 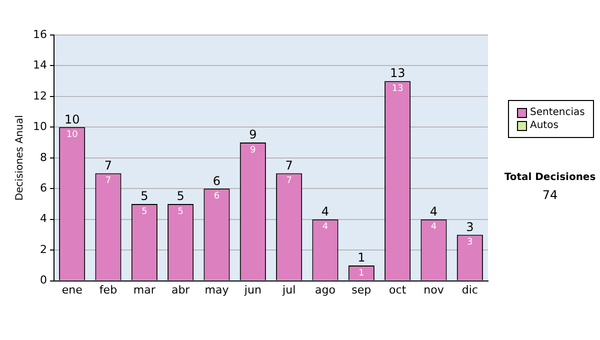 I want to click on x-tick-label: abr, so click(x=180, y=289).